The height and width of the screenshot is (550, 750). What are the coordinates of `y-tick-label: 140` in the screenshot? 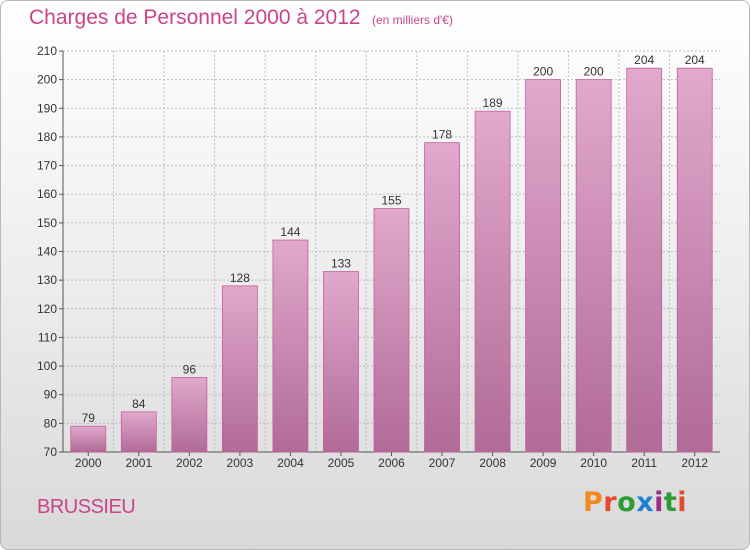 It's located at (47, 252).